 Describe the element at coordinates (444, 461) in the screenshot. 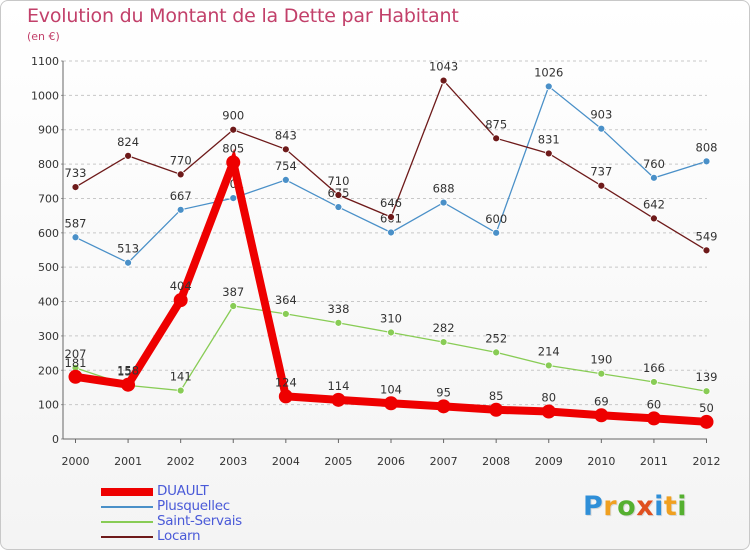

I see `x-tick-label: 2007` at that location.